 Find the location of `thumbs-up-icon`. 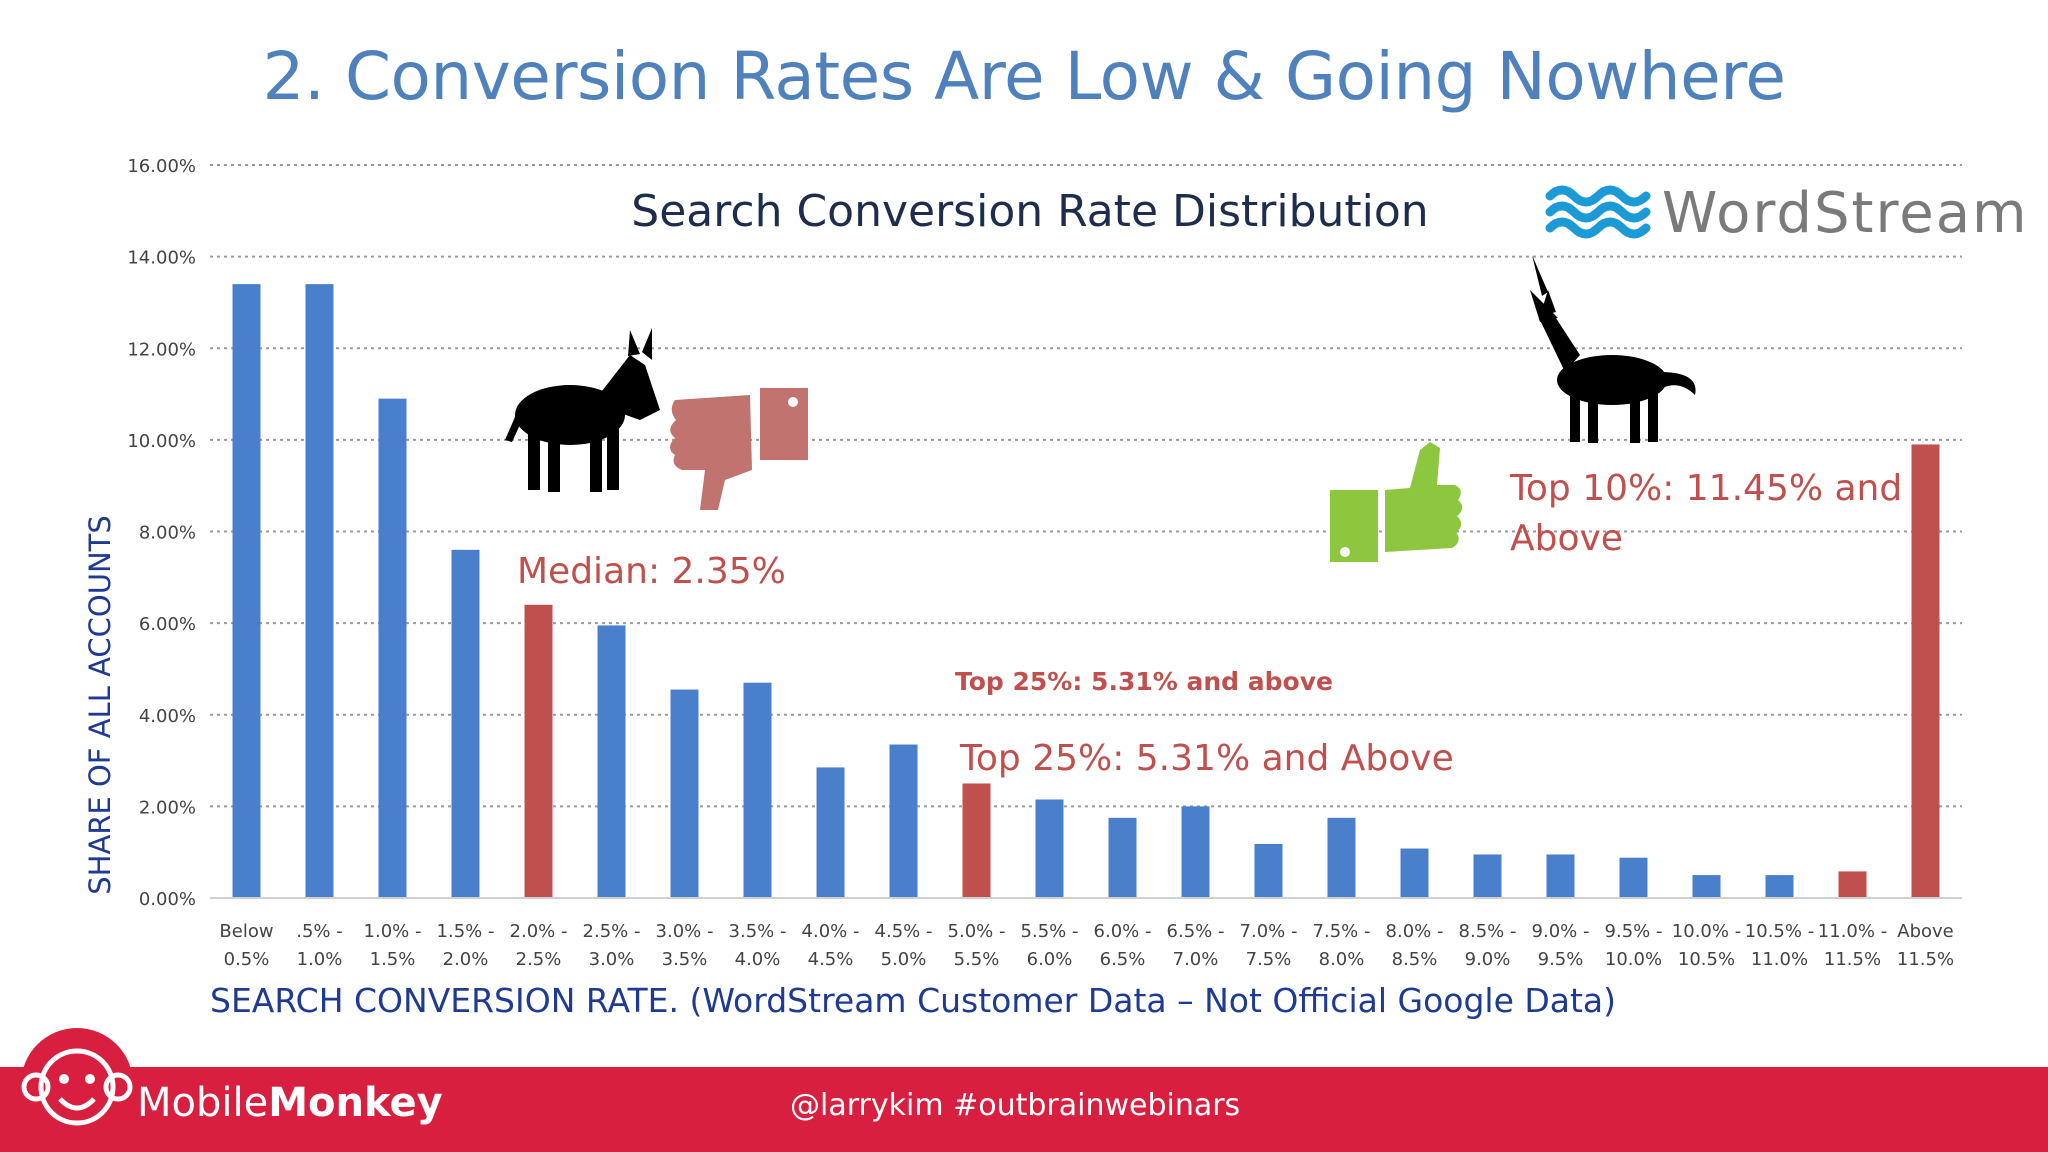

thumbs-up-icon is located at coordinates (1396, 502).